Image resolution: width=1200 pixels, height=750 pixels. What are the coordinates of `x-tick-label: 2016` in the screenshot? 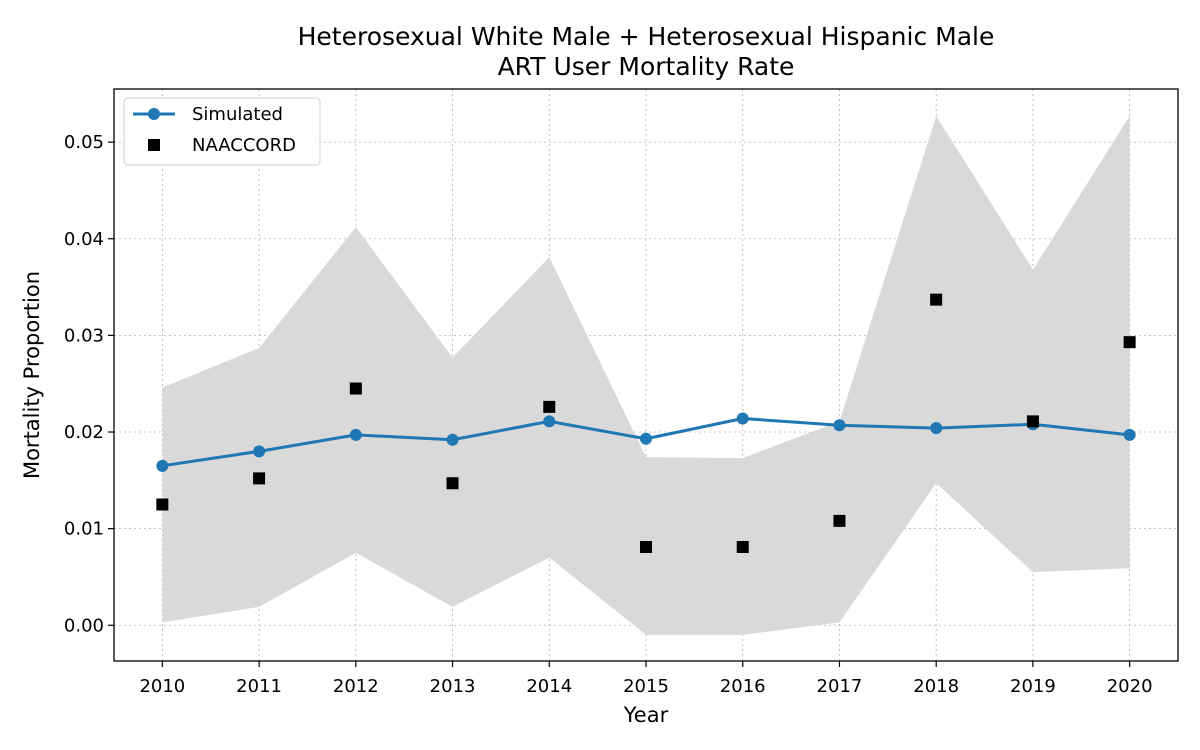 It's located at (743, 686).